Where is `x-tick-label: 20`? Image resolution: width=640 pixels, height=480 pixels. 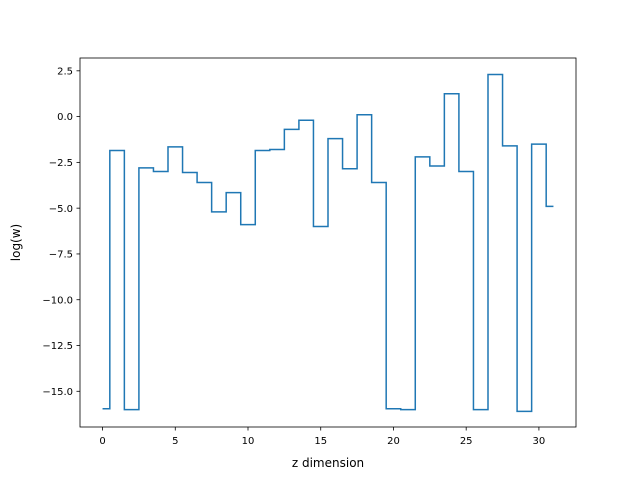
x-tick-label: 20 is located at coordinates (393, 441).